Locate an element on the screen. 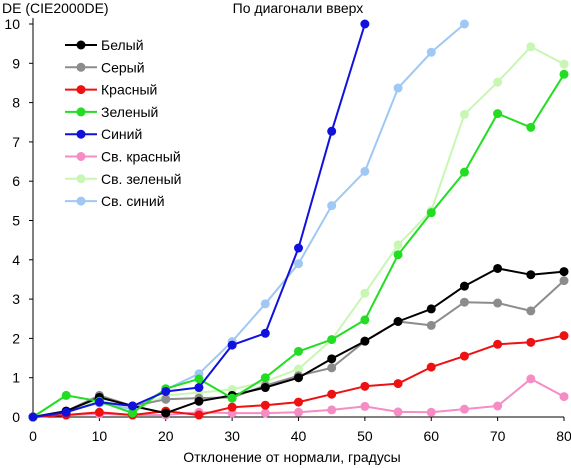  x-tick-label: 50 is located at coordinates (365, 436).